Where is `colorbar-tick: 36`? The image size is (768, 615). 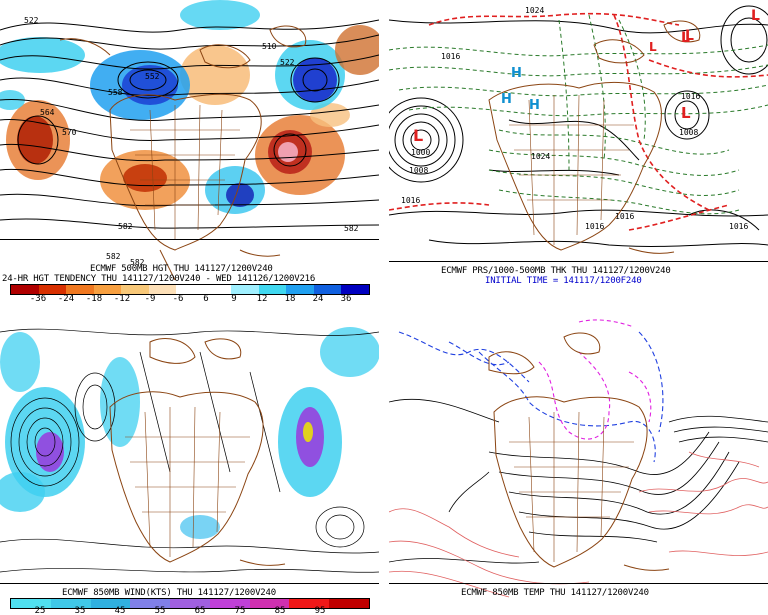 colorbar-tick: 36 is located at coordinates (346, 299).